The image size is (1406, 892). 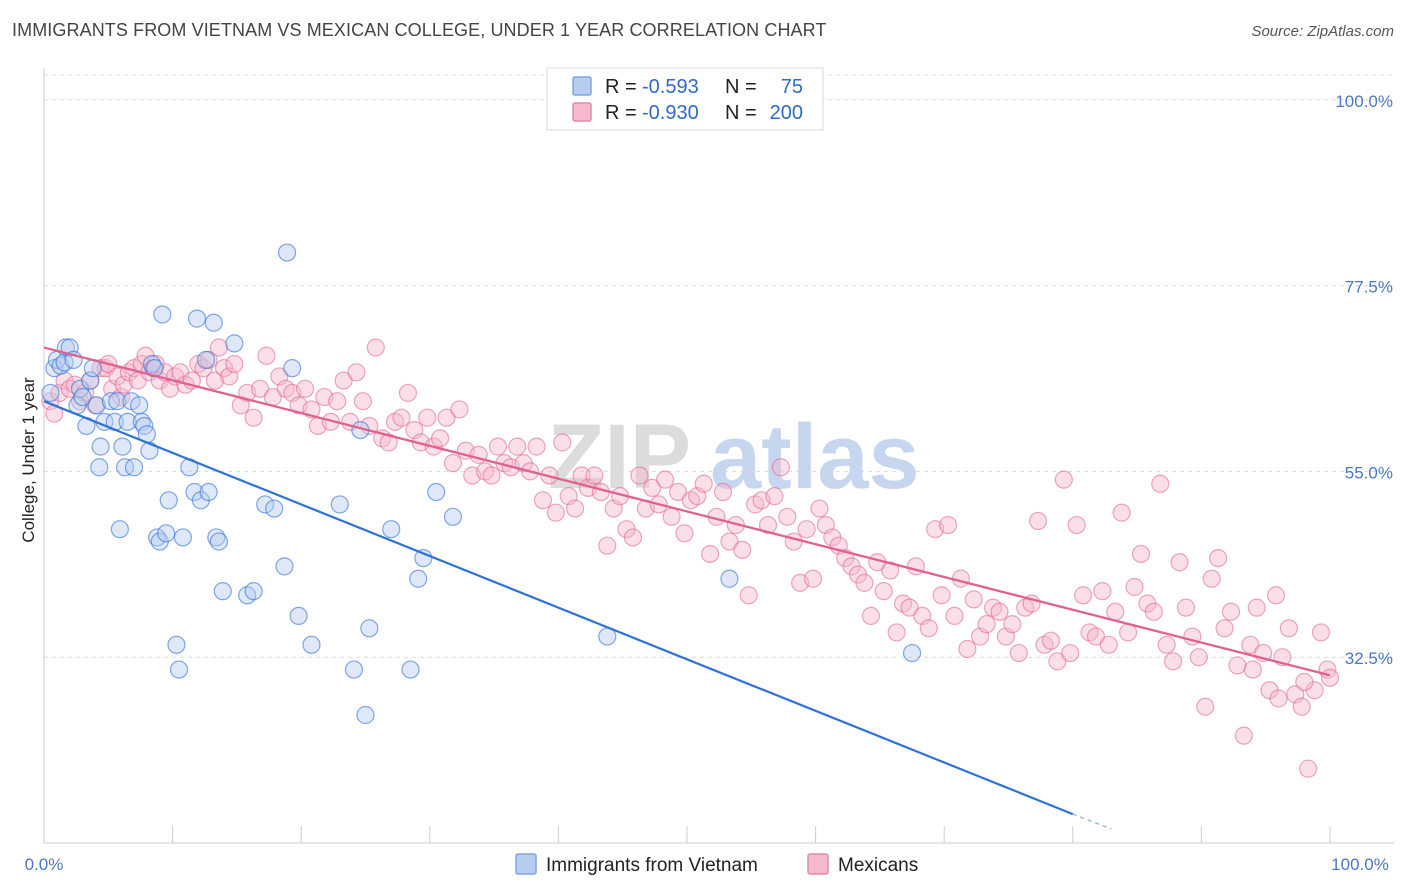 I want to click on vietnam-trend-extension, so click(x=1092, y=821).